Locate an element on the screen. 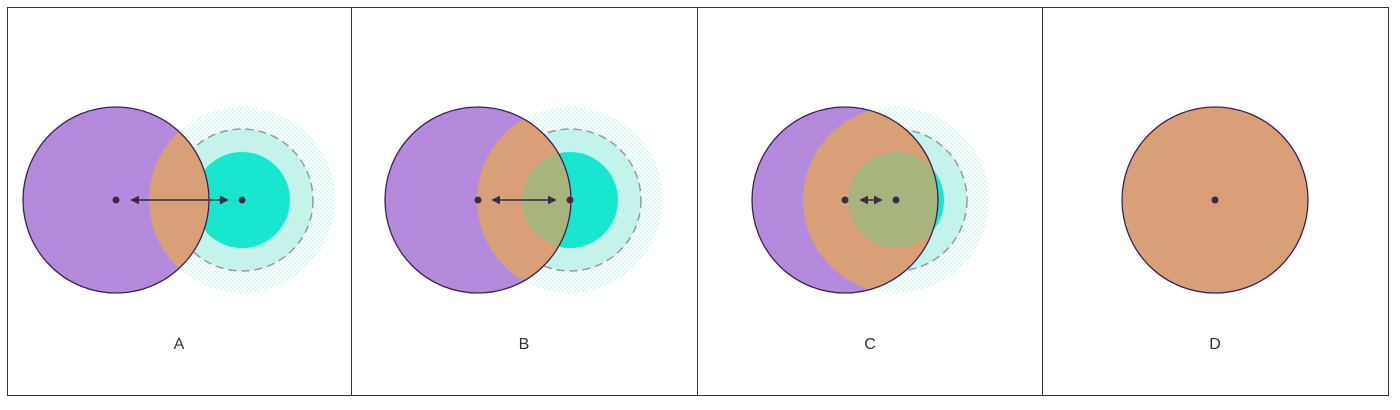  panel-a-label: A is located at coordinates (179, 344).